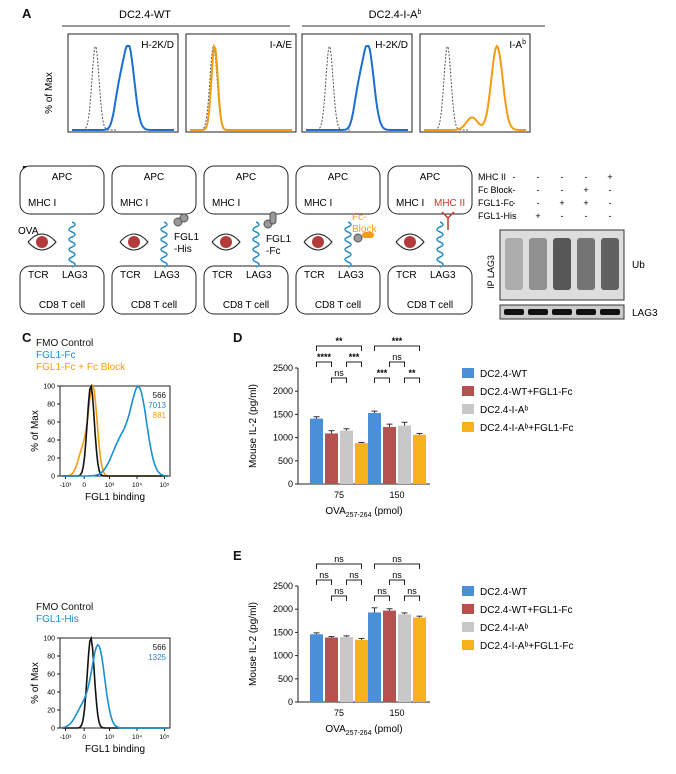 The width and height of the screenshot is (676, 774). I want to click on ip-label: IP LAG3, so click(491, 272).